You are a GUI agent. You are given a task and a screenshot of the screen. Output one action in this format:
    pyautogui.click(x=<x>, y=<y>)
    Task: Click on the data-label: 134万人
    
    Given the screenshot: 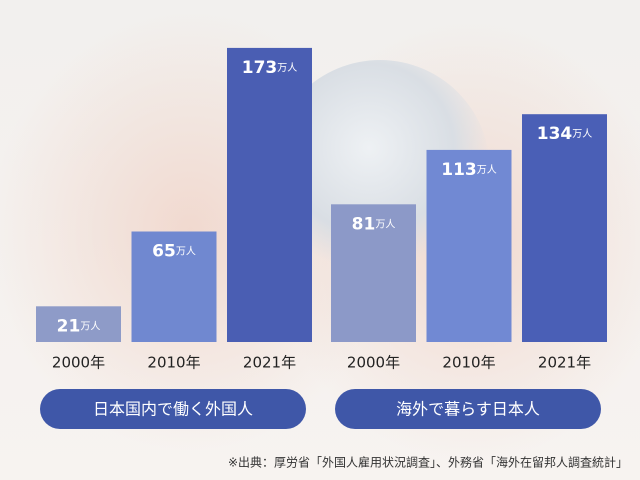 What is the action you would take?
    pyautogui.click(x=565, y=134)
    